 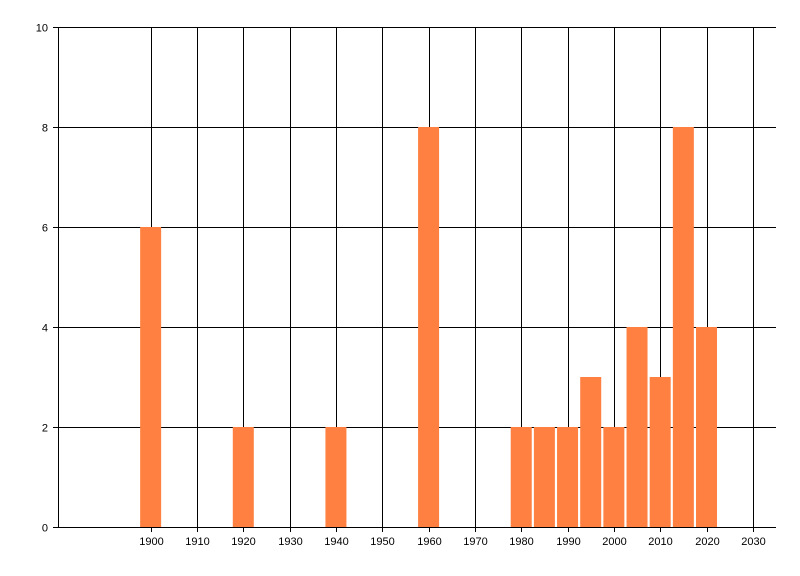 What do you see at coordinates (42, 29) in the screenshot?
I see `y-tick-label: 10` at bounding box center [42, 29].